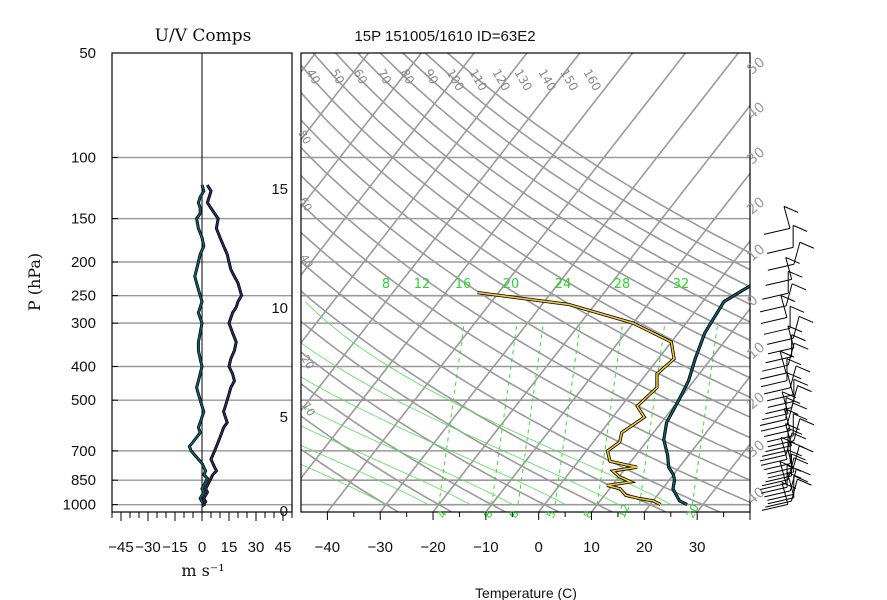 The height and width of the screenshot is (600, 887). Describe the element at coordinates (337, 77) in the screenshot. I see `isotherm-top-label: 50` at that location.